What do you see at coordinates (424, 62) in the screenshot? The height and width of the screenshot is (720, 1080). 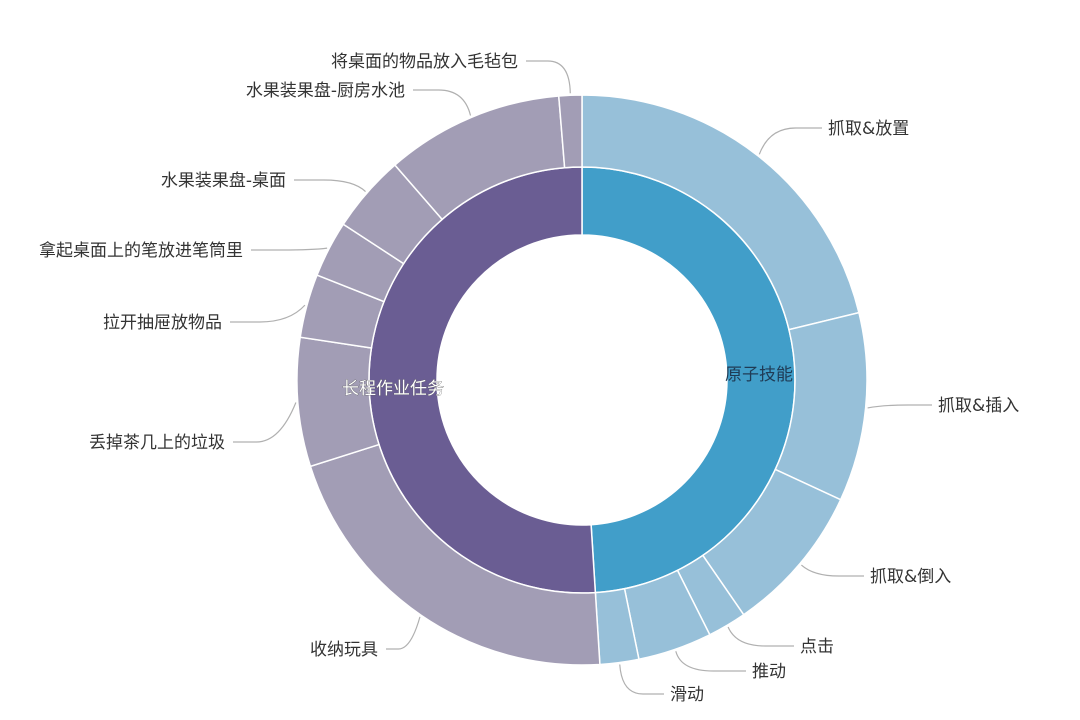 I see `segment-label: 将桌面的物品放入毛毡包` at bounding box center [424, 62].